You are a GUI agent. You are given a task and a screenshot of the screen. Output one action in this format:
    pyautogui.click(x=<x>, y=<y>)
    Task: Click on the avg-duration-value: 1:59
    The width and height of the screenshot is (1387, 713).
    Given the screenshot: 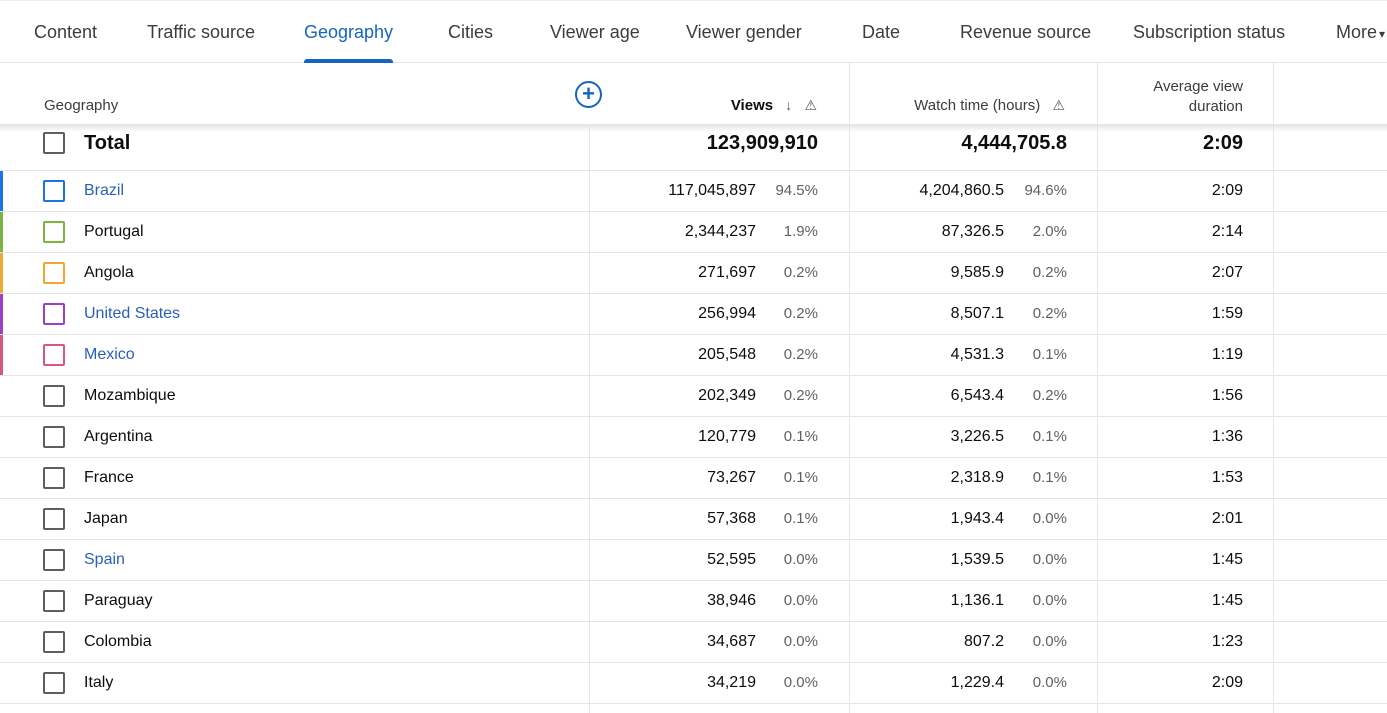 What is the action you would take?
    pyautogui.click(x=1227, y=313)
    